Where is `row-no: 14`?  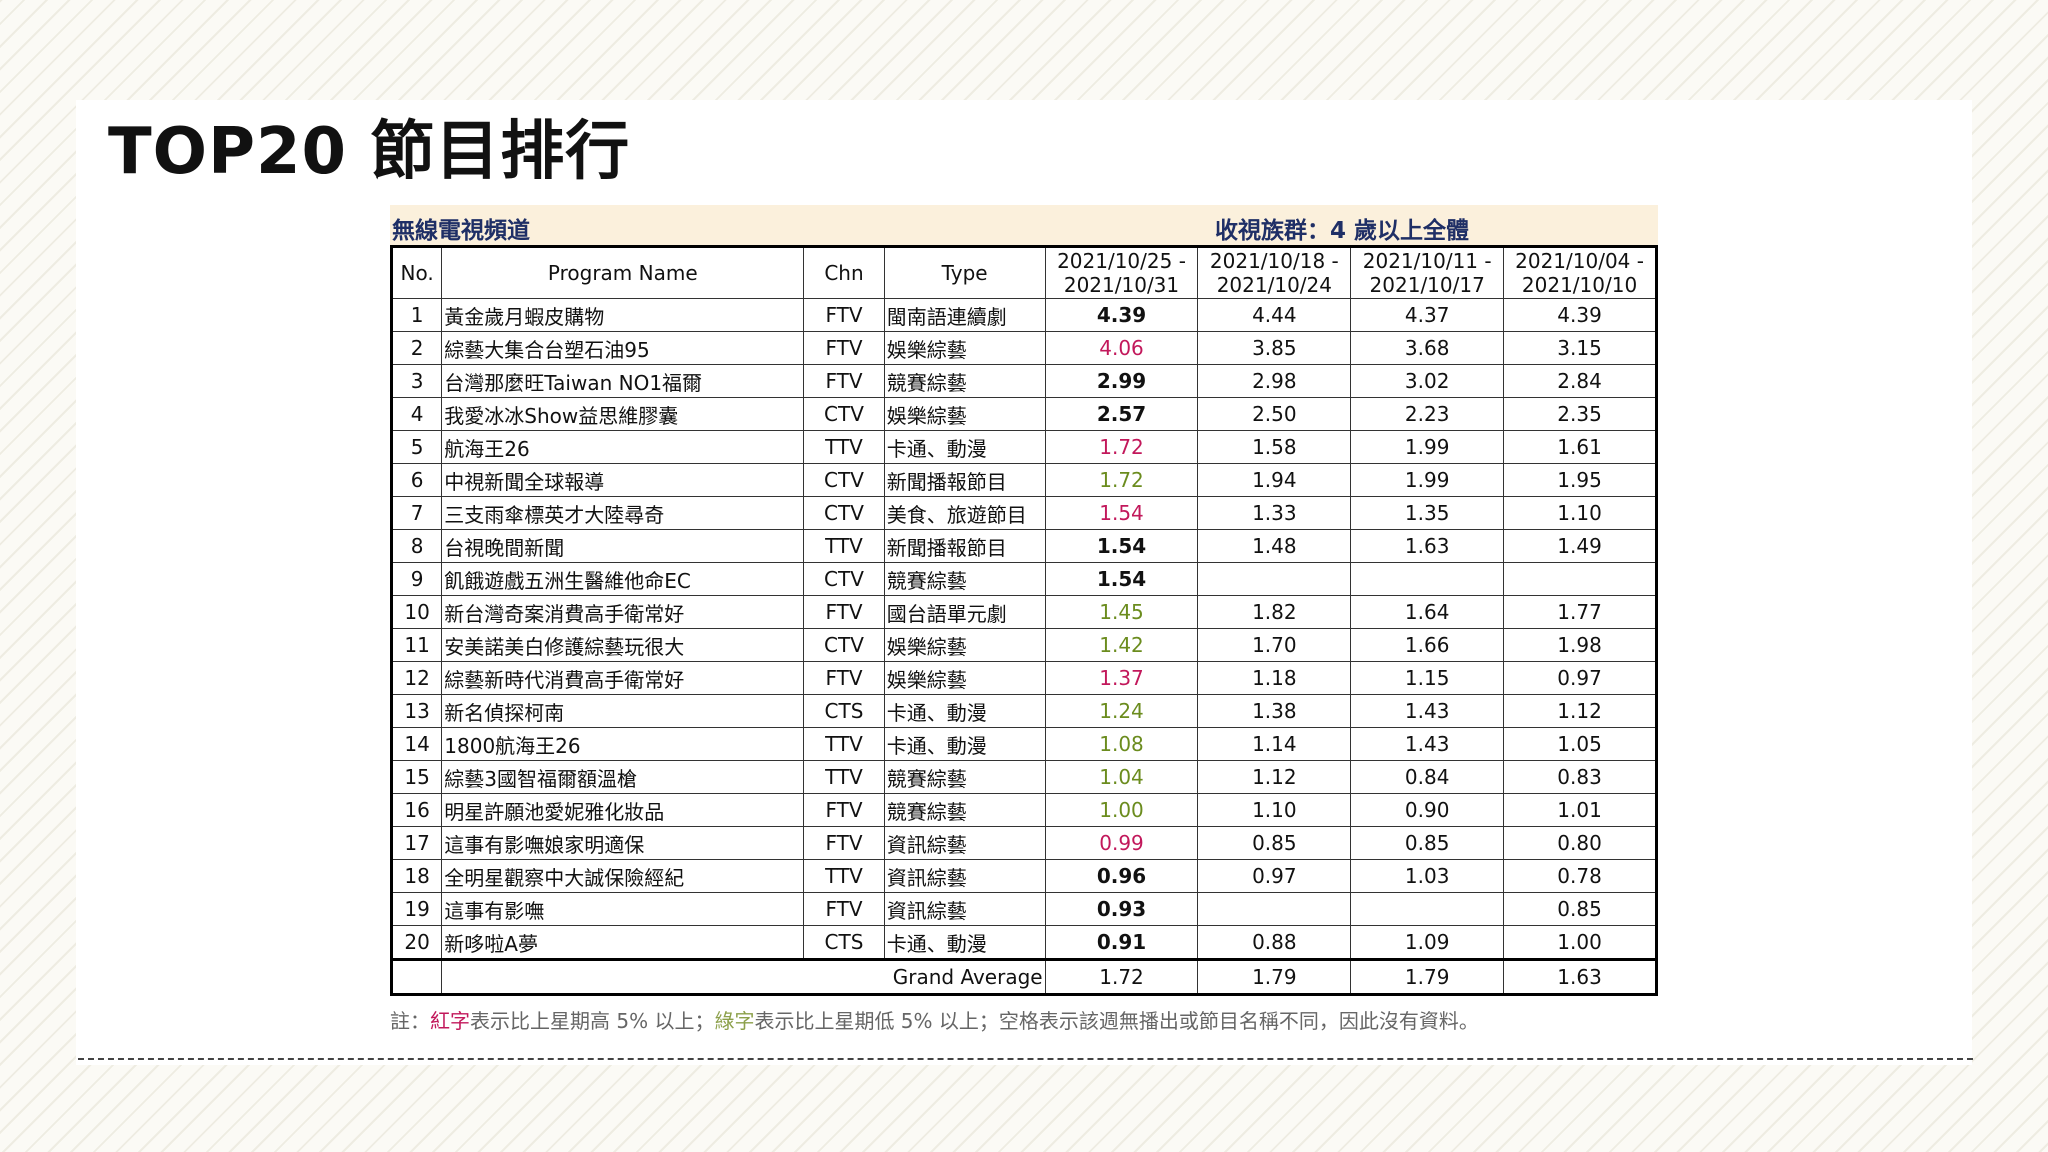 row-no: 14 is located at coordinates (416, 744).